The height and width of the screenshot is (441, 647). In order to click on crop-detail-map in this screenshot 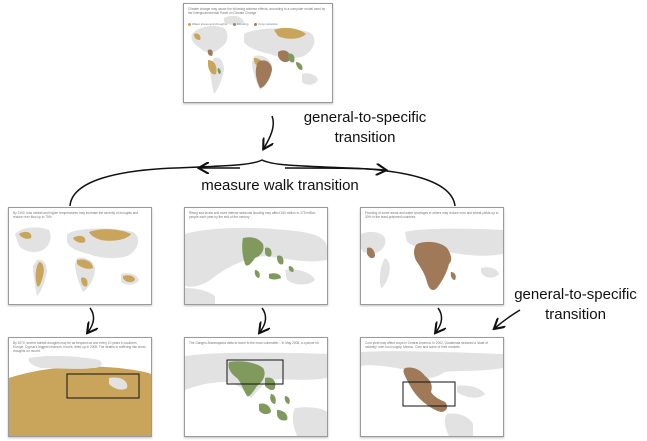, I will do `click(432, 393)`.